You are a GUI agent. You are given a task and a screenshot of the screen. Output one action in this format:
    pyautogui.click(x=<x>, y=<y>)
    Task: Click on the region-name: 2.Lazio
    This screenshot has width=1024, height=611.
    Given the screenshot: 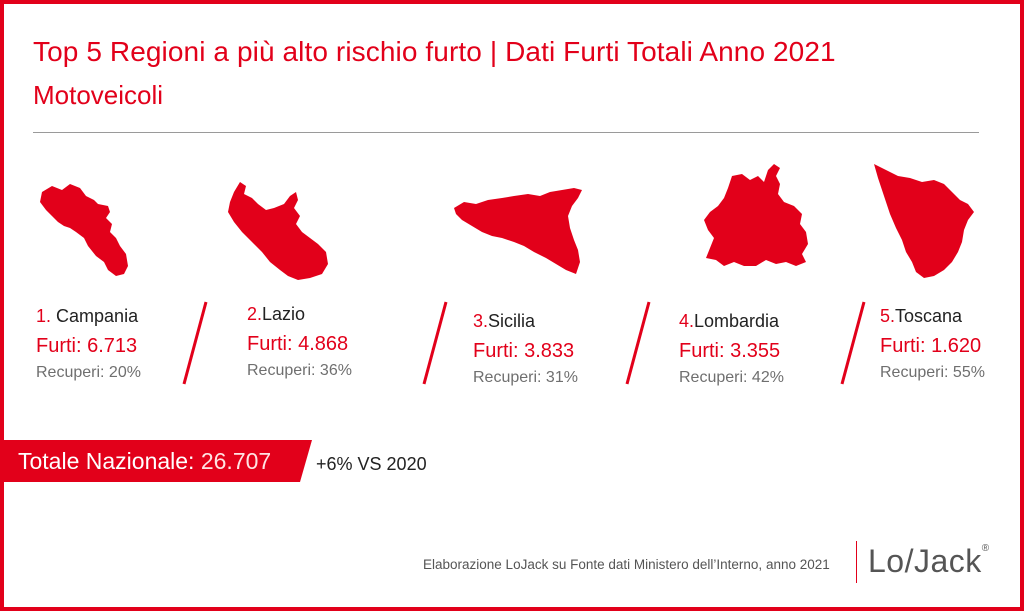 What is the action you would take?
    pyautogui.click(x=276, y=314)
    